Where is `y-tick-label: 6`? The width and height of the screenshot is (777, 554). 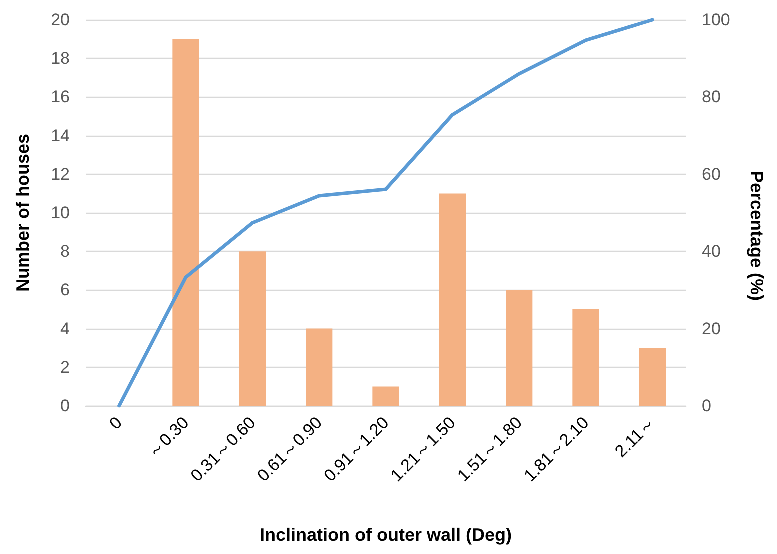
y-tick-label: 6 is located at coordinates (65, 290).